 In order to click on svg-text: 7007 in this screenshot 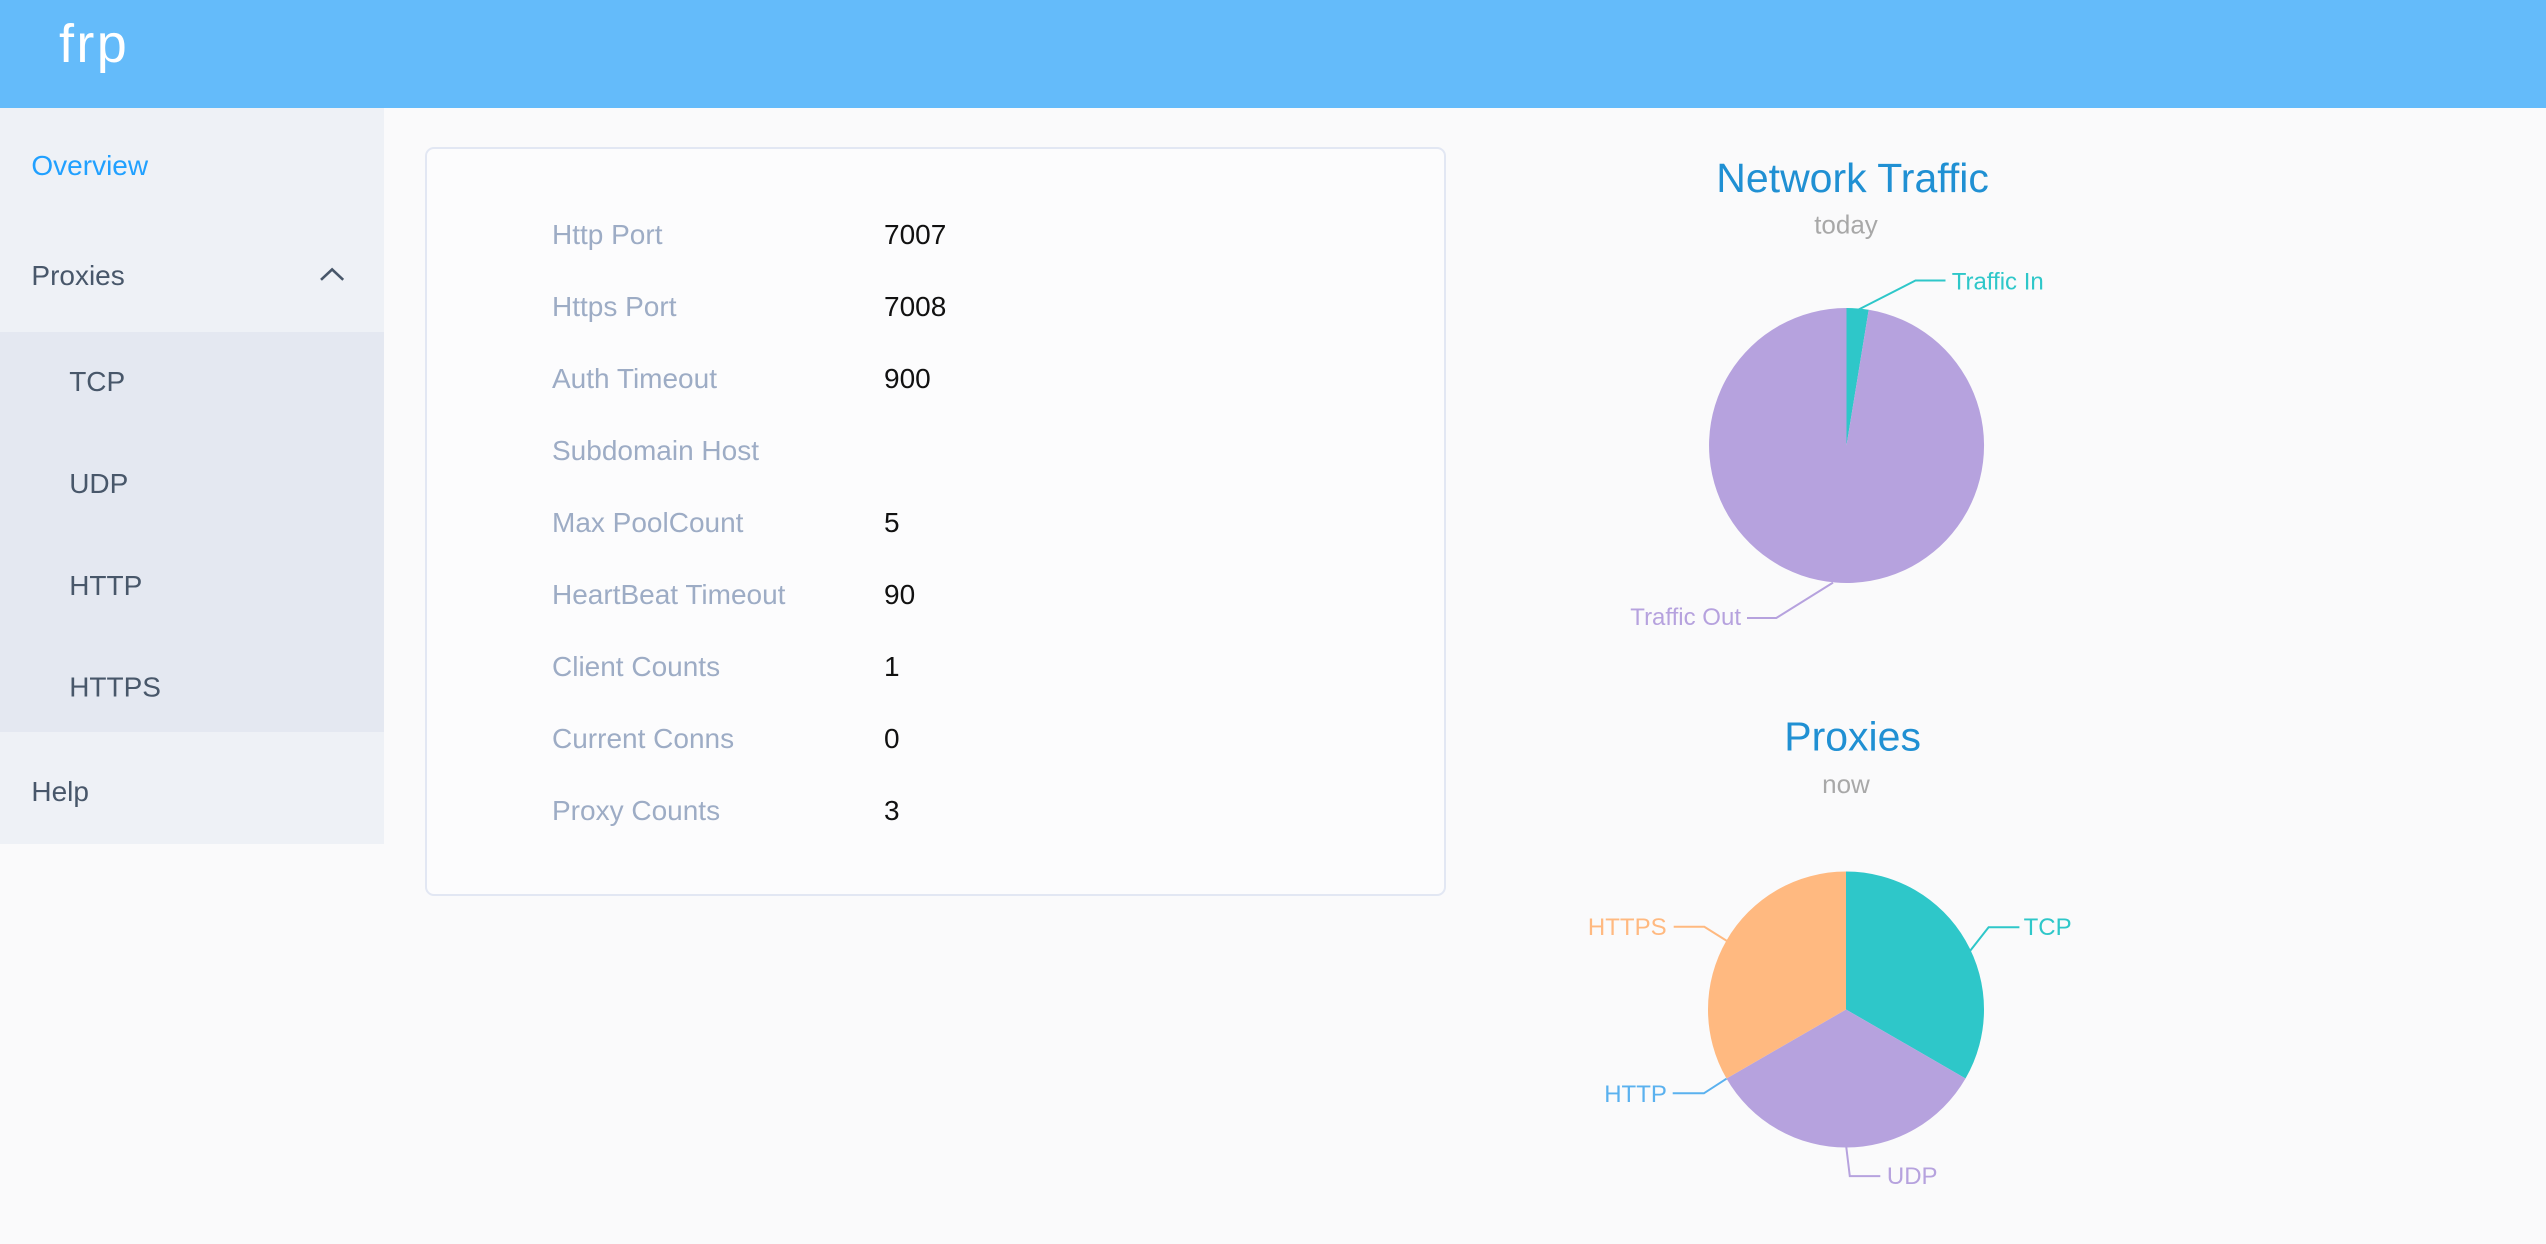, I will do `click(915, 234)`.